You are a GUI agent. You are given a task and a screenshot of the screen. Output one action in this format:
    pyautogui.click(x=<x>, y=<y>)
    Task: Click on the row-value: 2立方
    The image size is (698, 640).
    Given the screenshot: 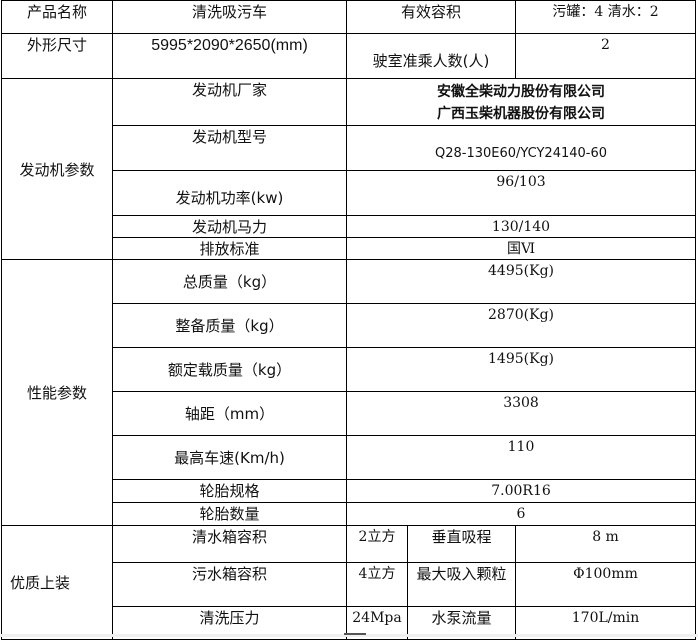 What is the action you would take?
    pyautogui.click(x=377, y=544)
    